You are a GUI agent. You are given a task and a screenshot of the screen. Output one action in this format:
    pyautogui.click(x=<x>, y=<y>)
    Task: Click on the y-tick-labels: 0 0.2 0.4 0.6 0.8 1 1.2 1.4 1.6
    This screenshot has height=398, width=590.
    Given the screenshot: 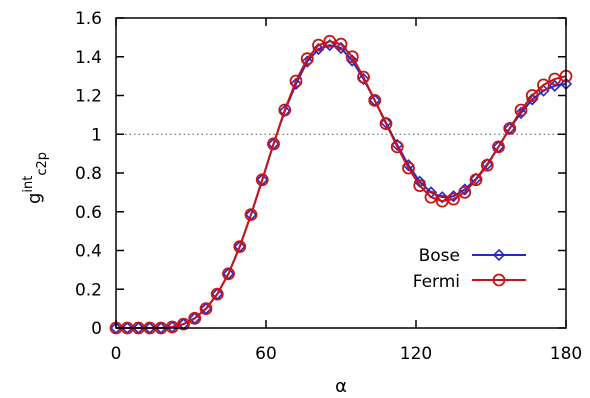 What is the action you would take?
    pyautogui.click(x=88, y=174)
    